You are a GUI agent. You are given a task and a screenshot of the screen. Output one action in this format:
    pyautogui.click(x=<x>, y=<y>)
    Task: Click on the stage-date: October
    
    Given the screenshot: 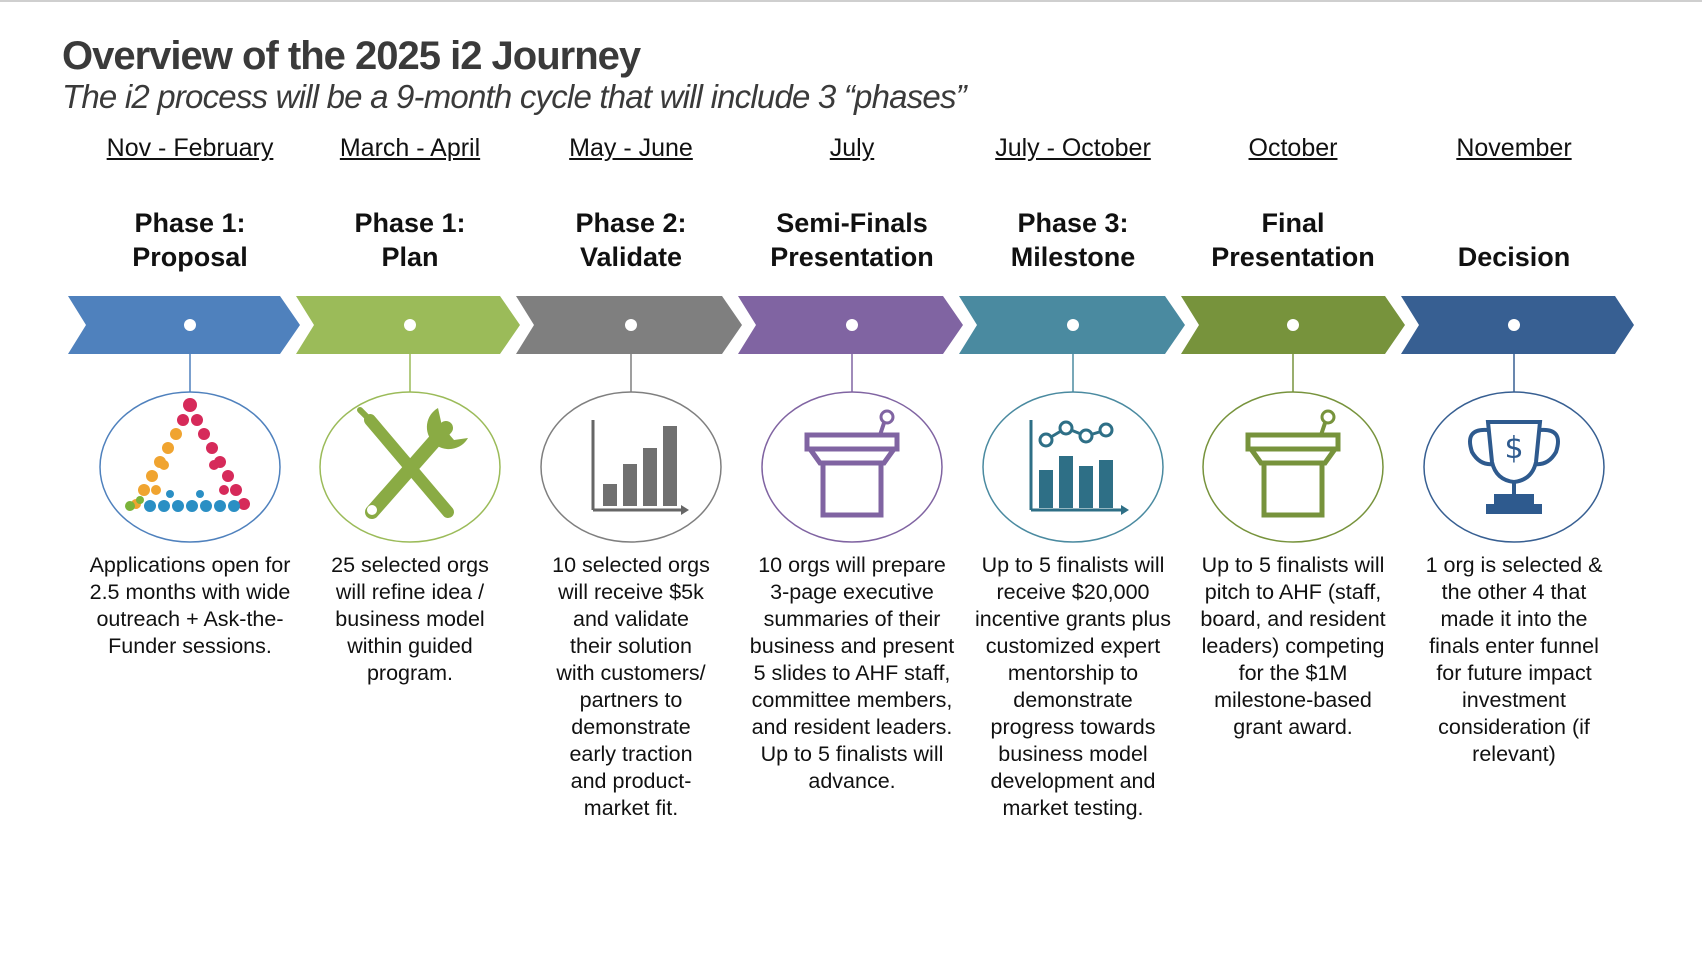 What is the action you would take?
    pyautogui.click(x=1293, y=148)
    